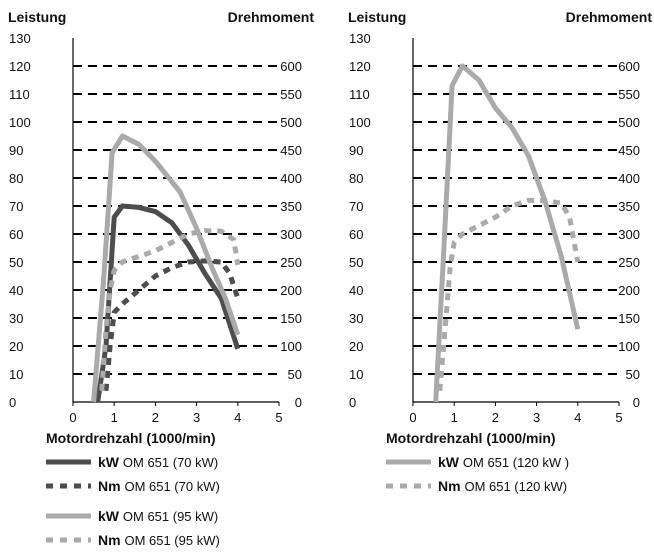 The width and height of the screenshot is (654, 555). I want to click on legend-label: kW OM 651 (120 kW ), so click(503, 462).